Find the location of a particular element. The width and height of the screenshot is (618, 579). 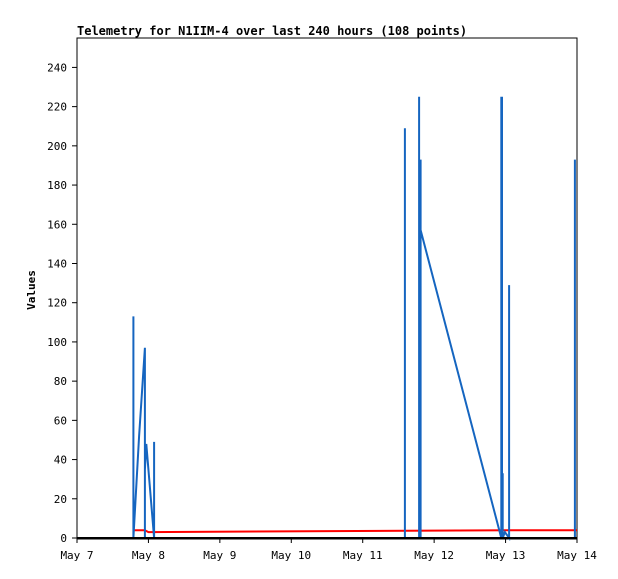

x-tick-label: May 8 is located at coordinates (148, 555).